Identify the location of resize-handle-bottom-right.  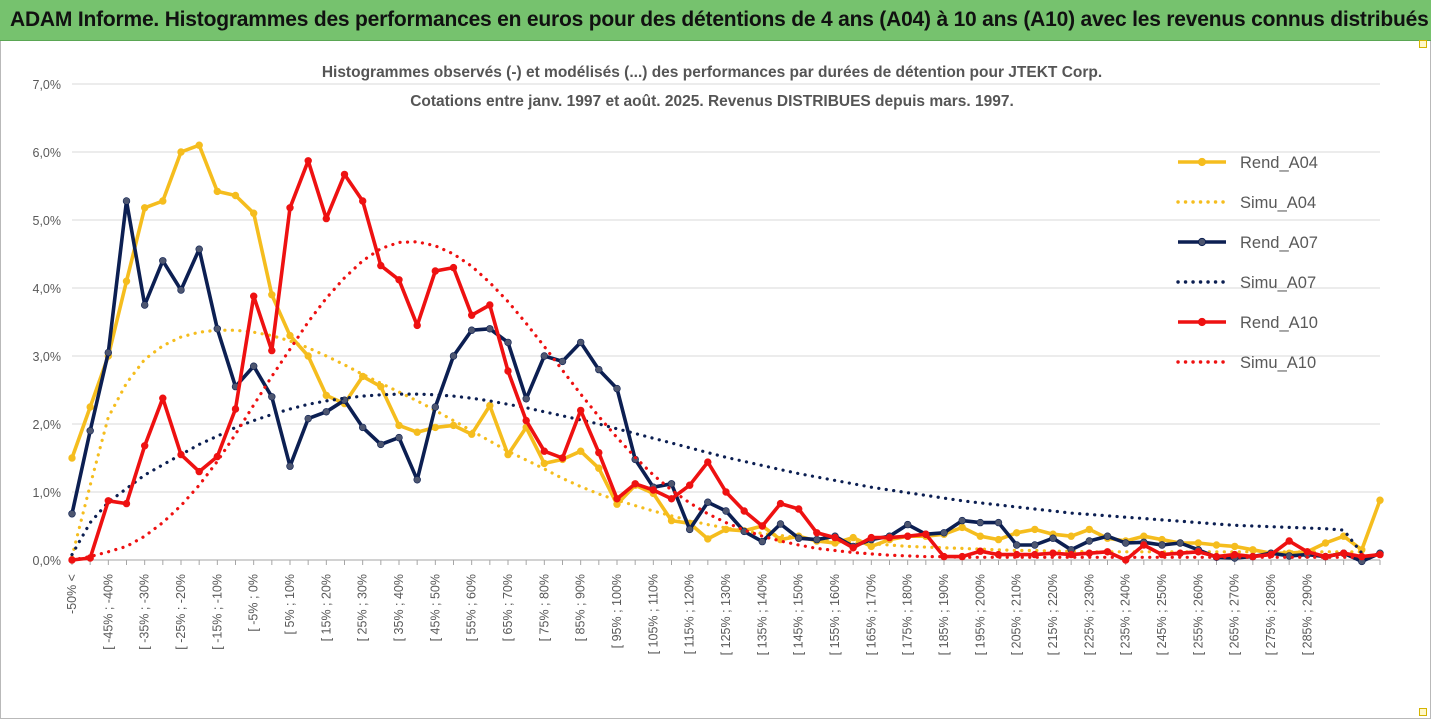
(1423, 712).